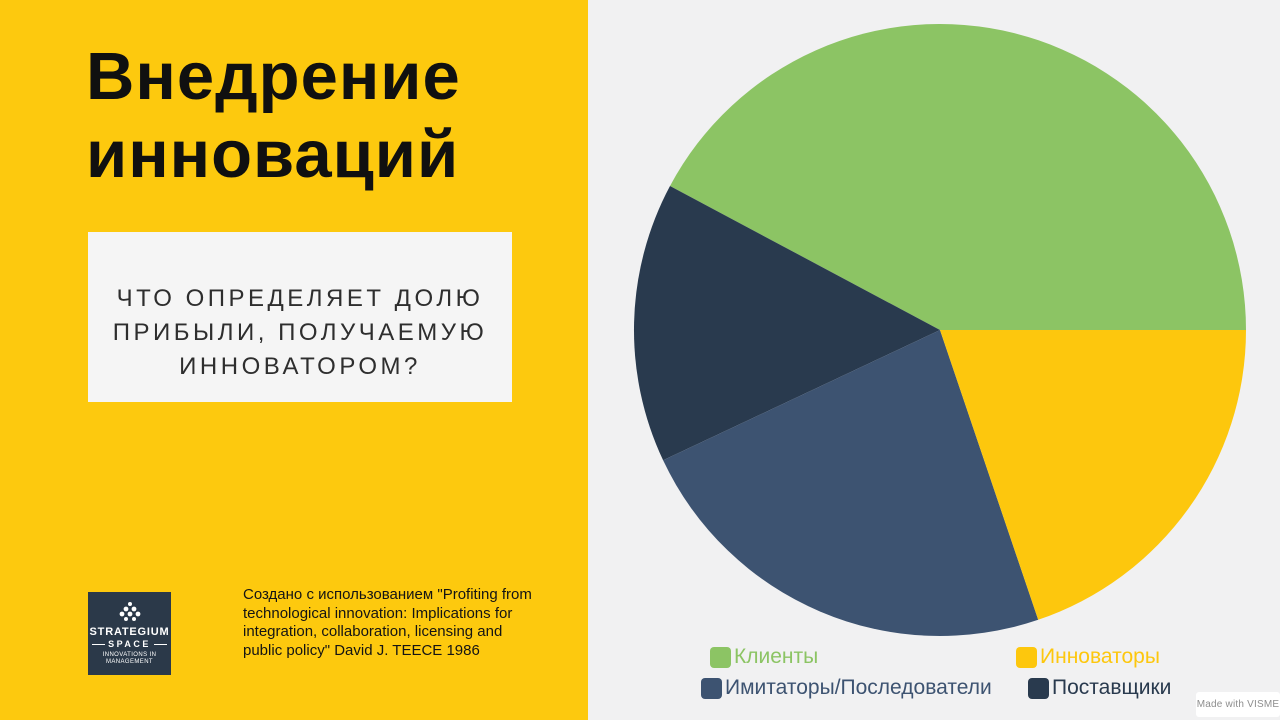  I want to click on logo-space: SPACE, so click(129, 644).